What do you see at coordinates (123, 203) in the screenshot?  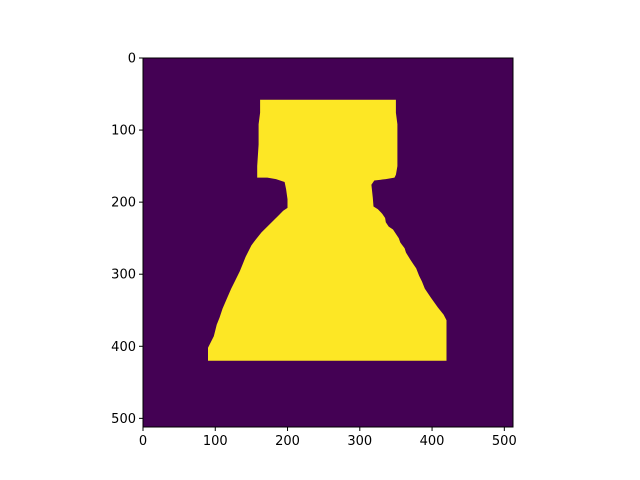 I see `y-tick-label: 200` at bounding box center [123, 203].